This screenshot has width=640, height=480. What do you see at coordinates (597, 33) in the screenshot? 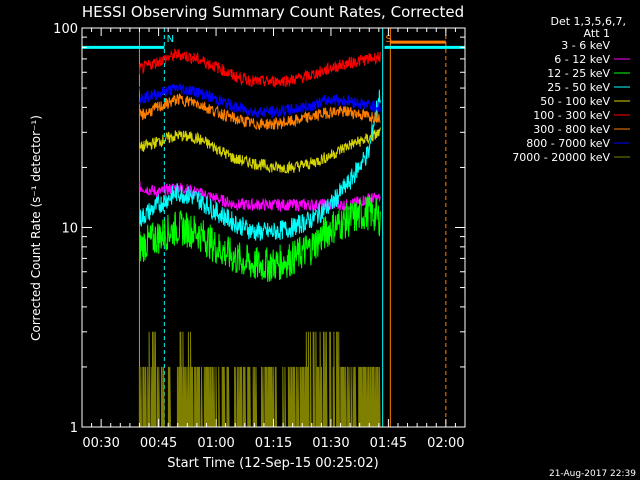
I see `legend-header-1: Att 1` at bounding box center [597, 33].